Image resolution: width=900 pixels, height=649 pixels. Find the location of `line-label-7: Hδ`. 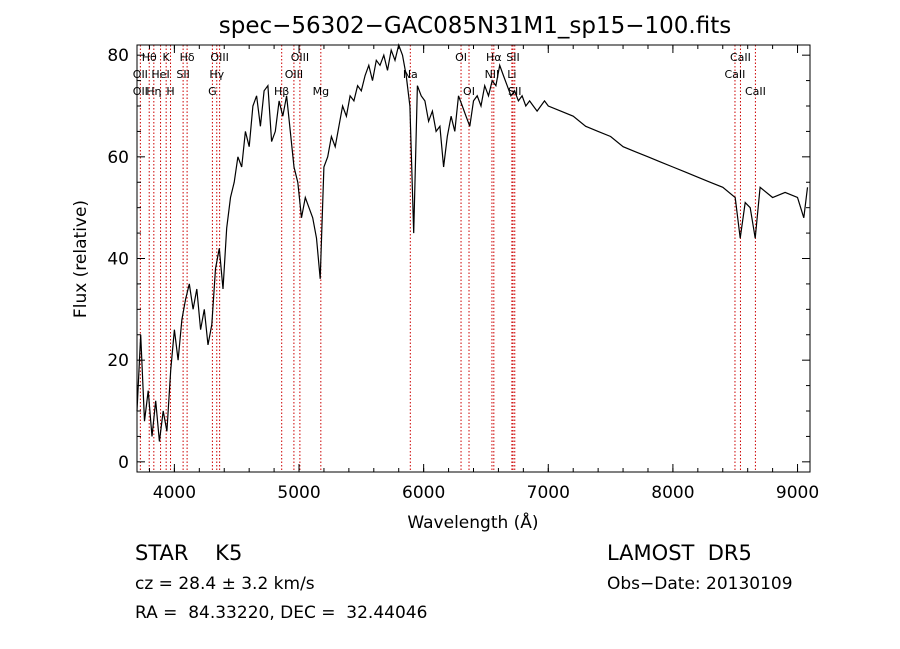

line-label-7: Hδ is located at coordinates (187, 57).